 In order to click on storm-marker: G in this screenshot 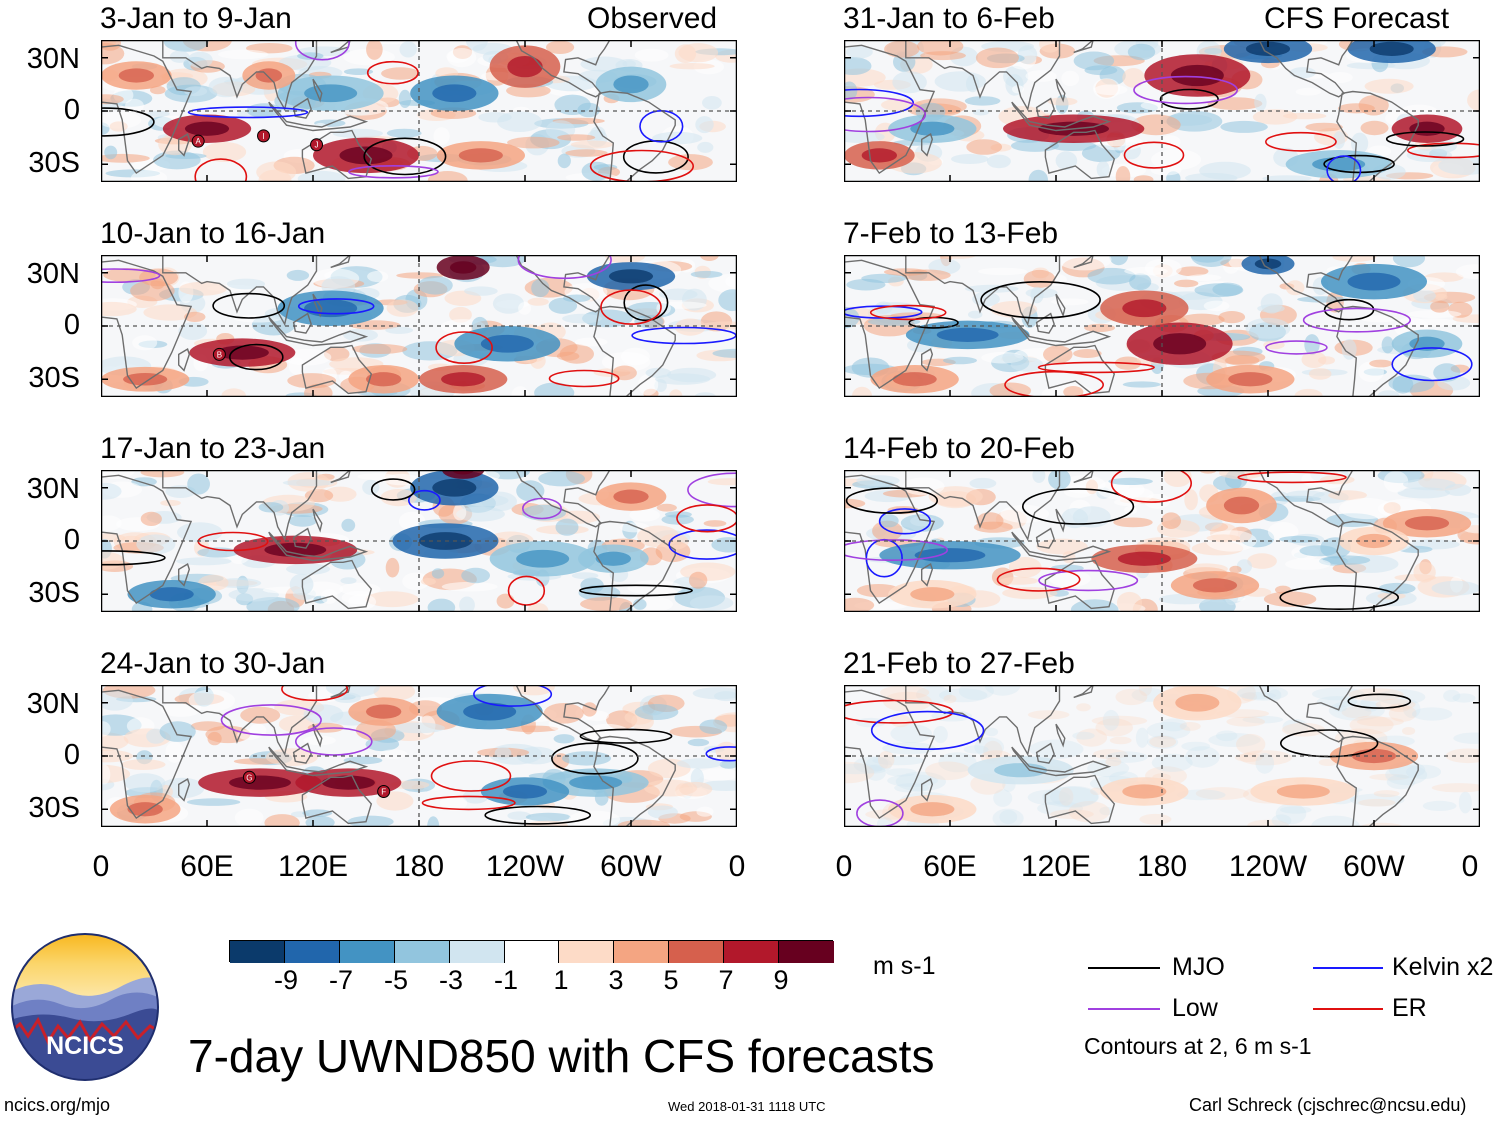, I will do `click(249, 777)`.